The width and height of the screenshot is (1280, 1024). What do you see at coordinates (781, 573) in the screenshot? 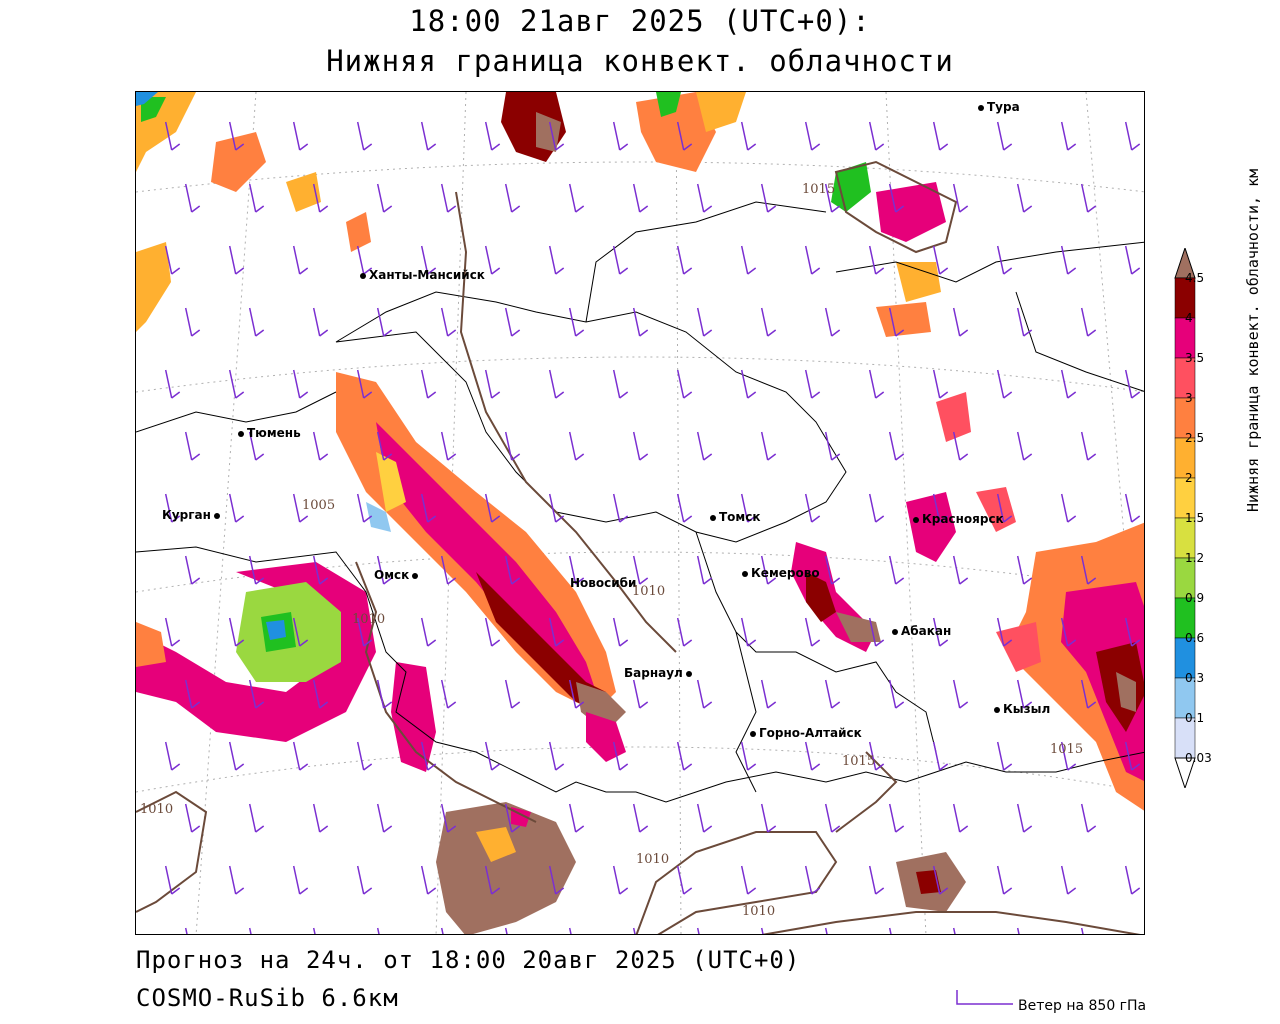
I see `city-kemerovo: Кемерово` at bounding box center [781, 573].